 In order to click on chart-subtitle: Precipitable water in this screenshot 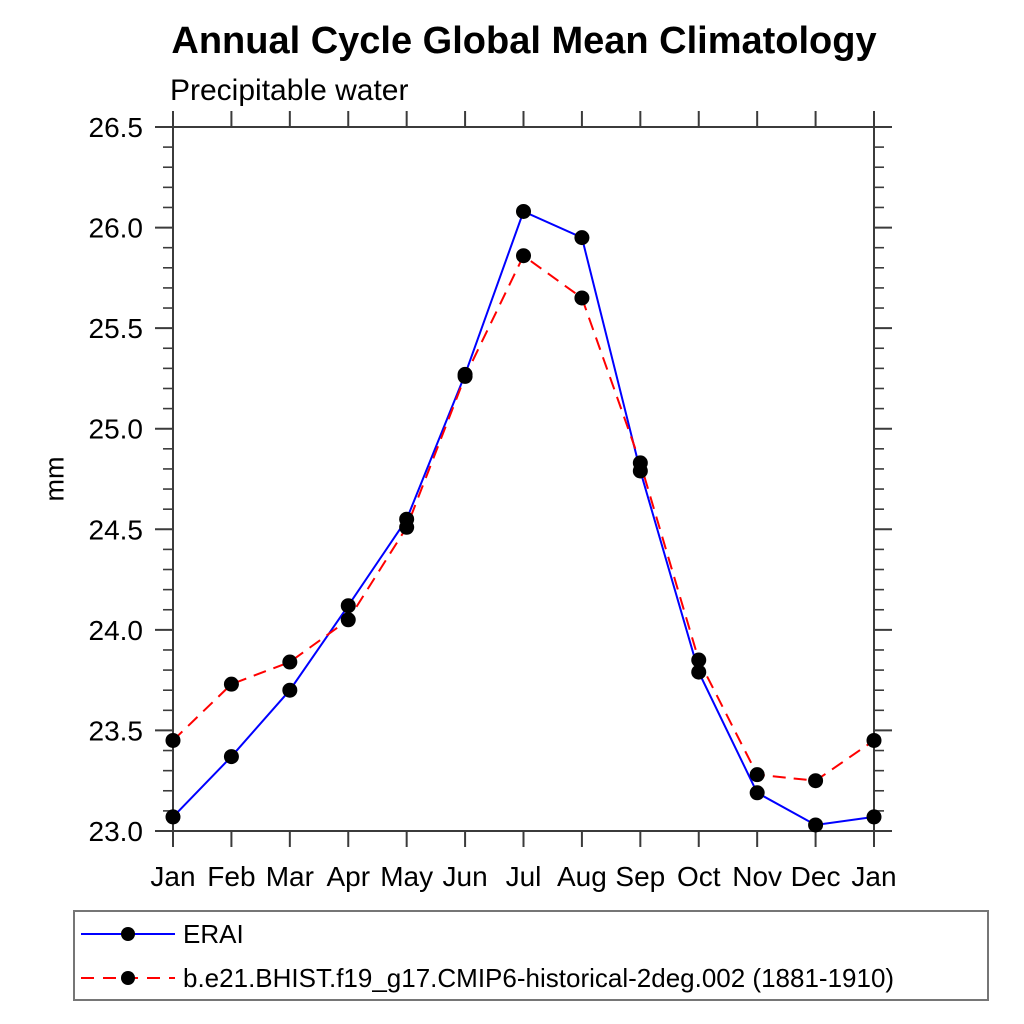, I will do `click(289, 90)`.